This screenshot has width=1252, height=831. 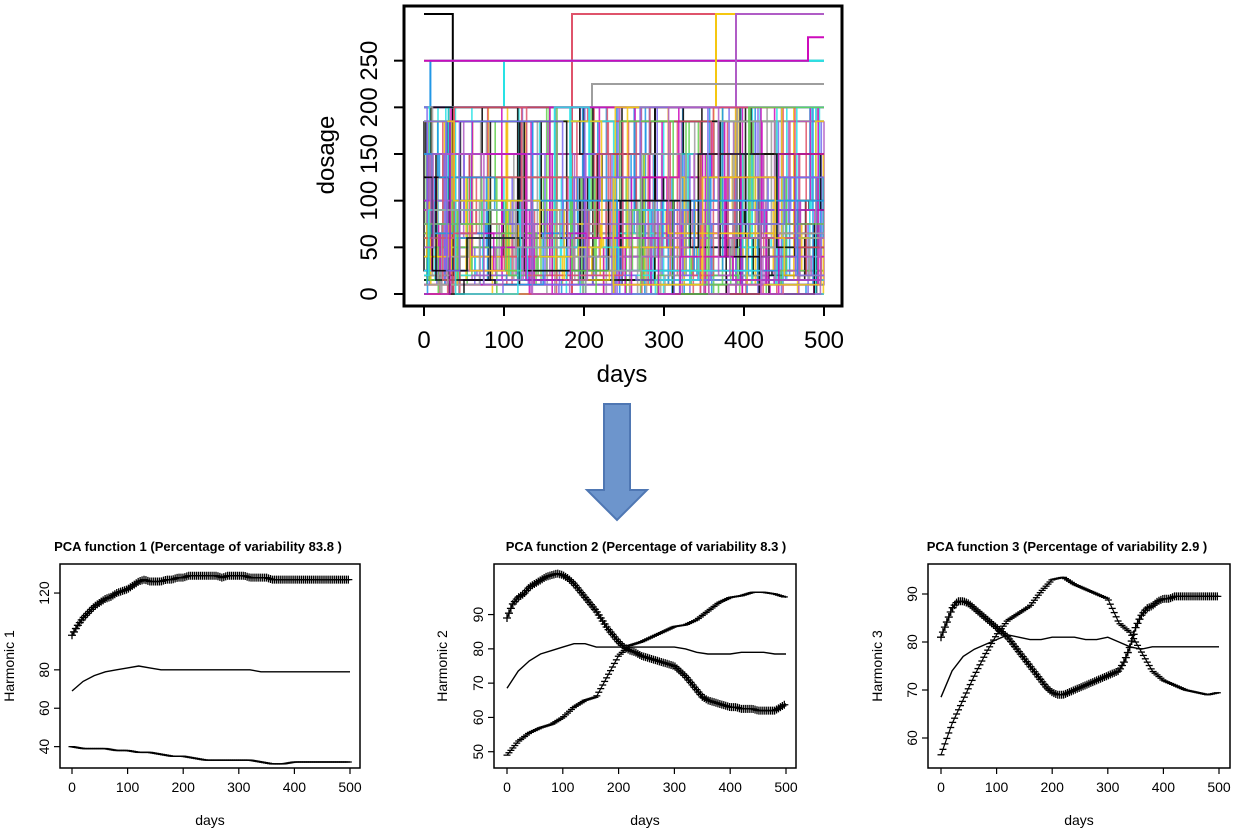 I want to click on pca2-y-tick-label: 90, so click(x=478, y=615).